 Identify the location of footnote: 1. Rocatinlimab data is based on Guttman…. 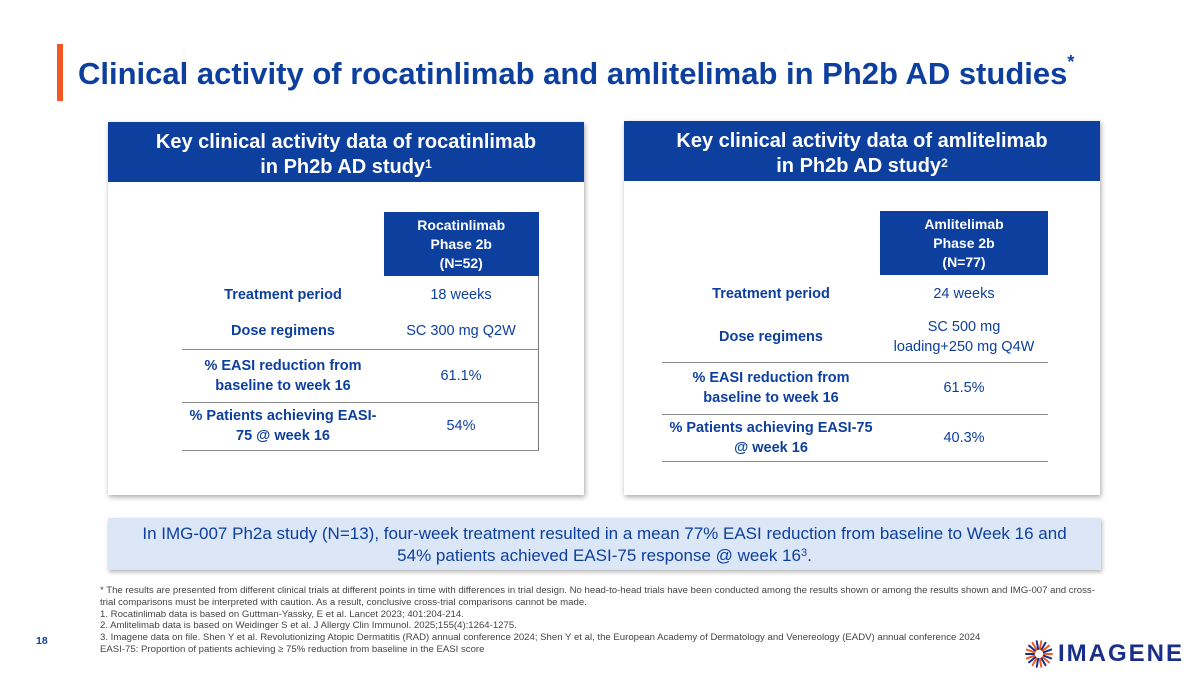
(282, 614).